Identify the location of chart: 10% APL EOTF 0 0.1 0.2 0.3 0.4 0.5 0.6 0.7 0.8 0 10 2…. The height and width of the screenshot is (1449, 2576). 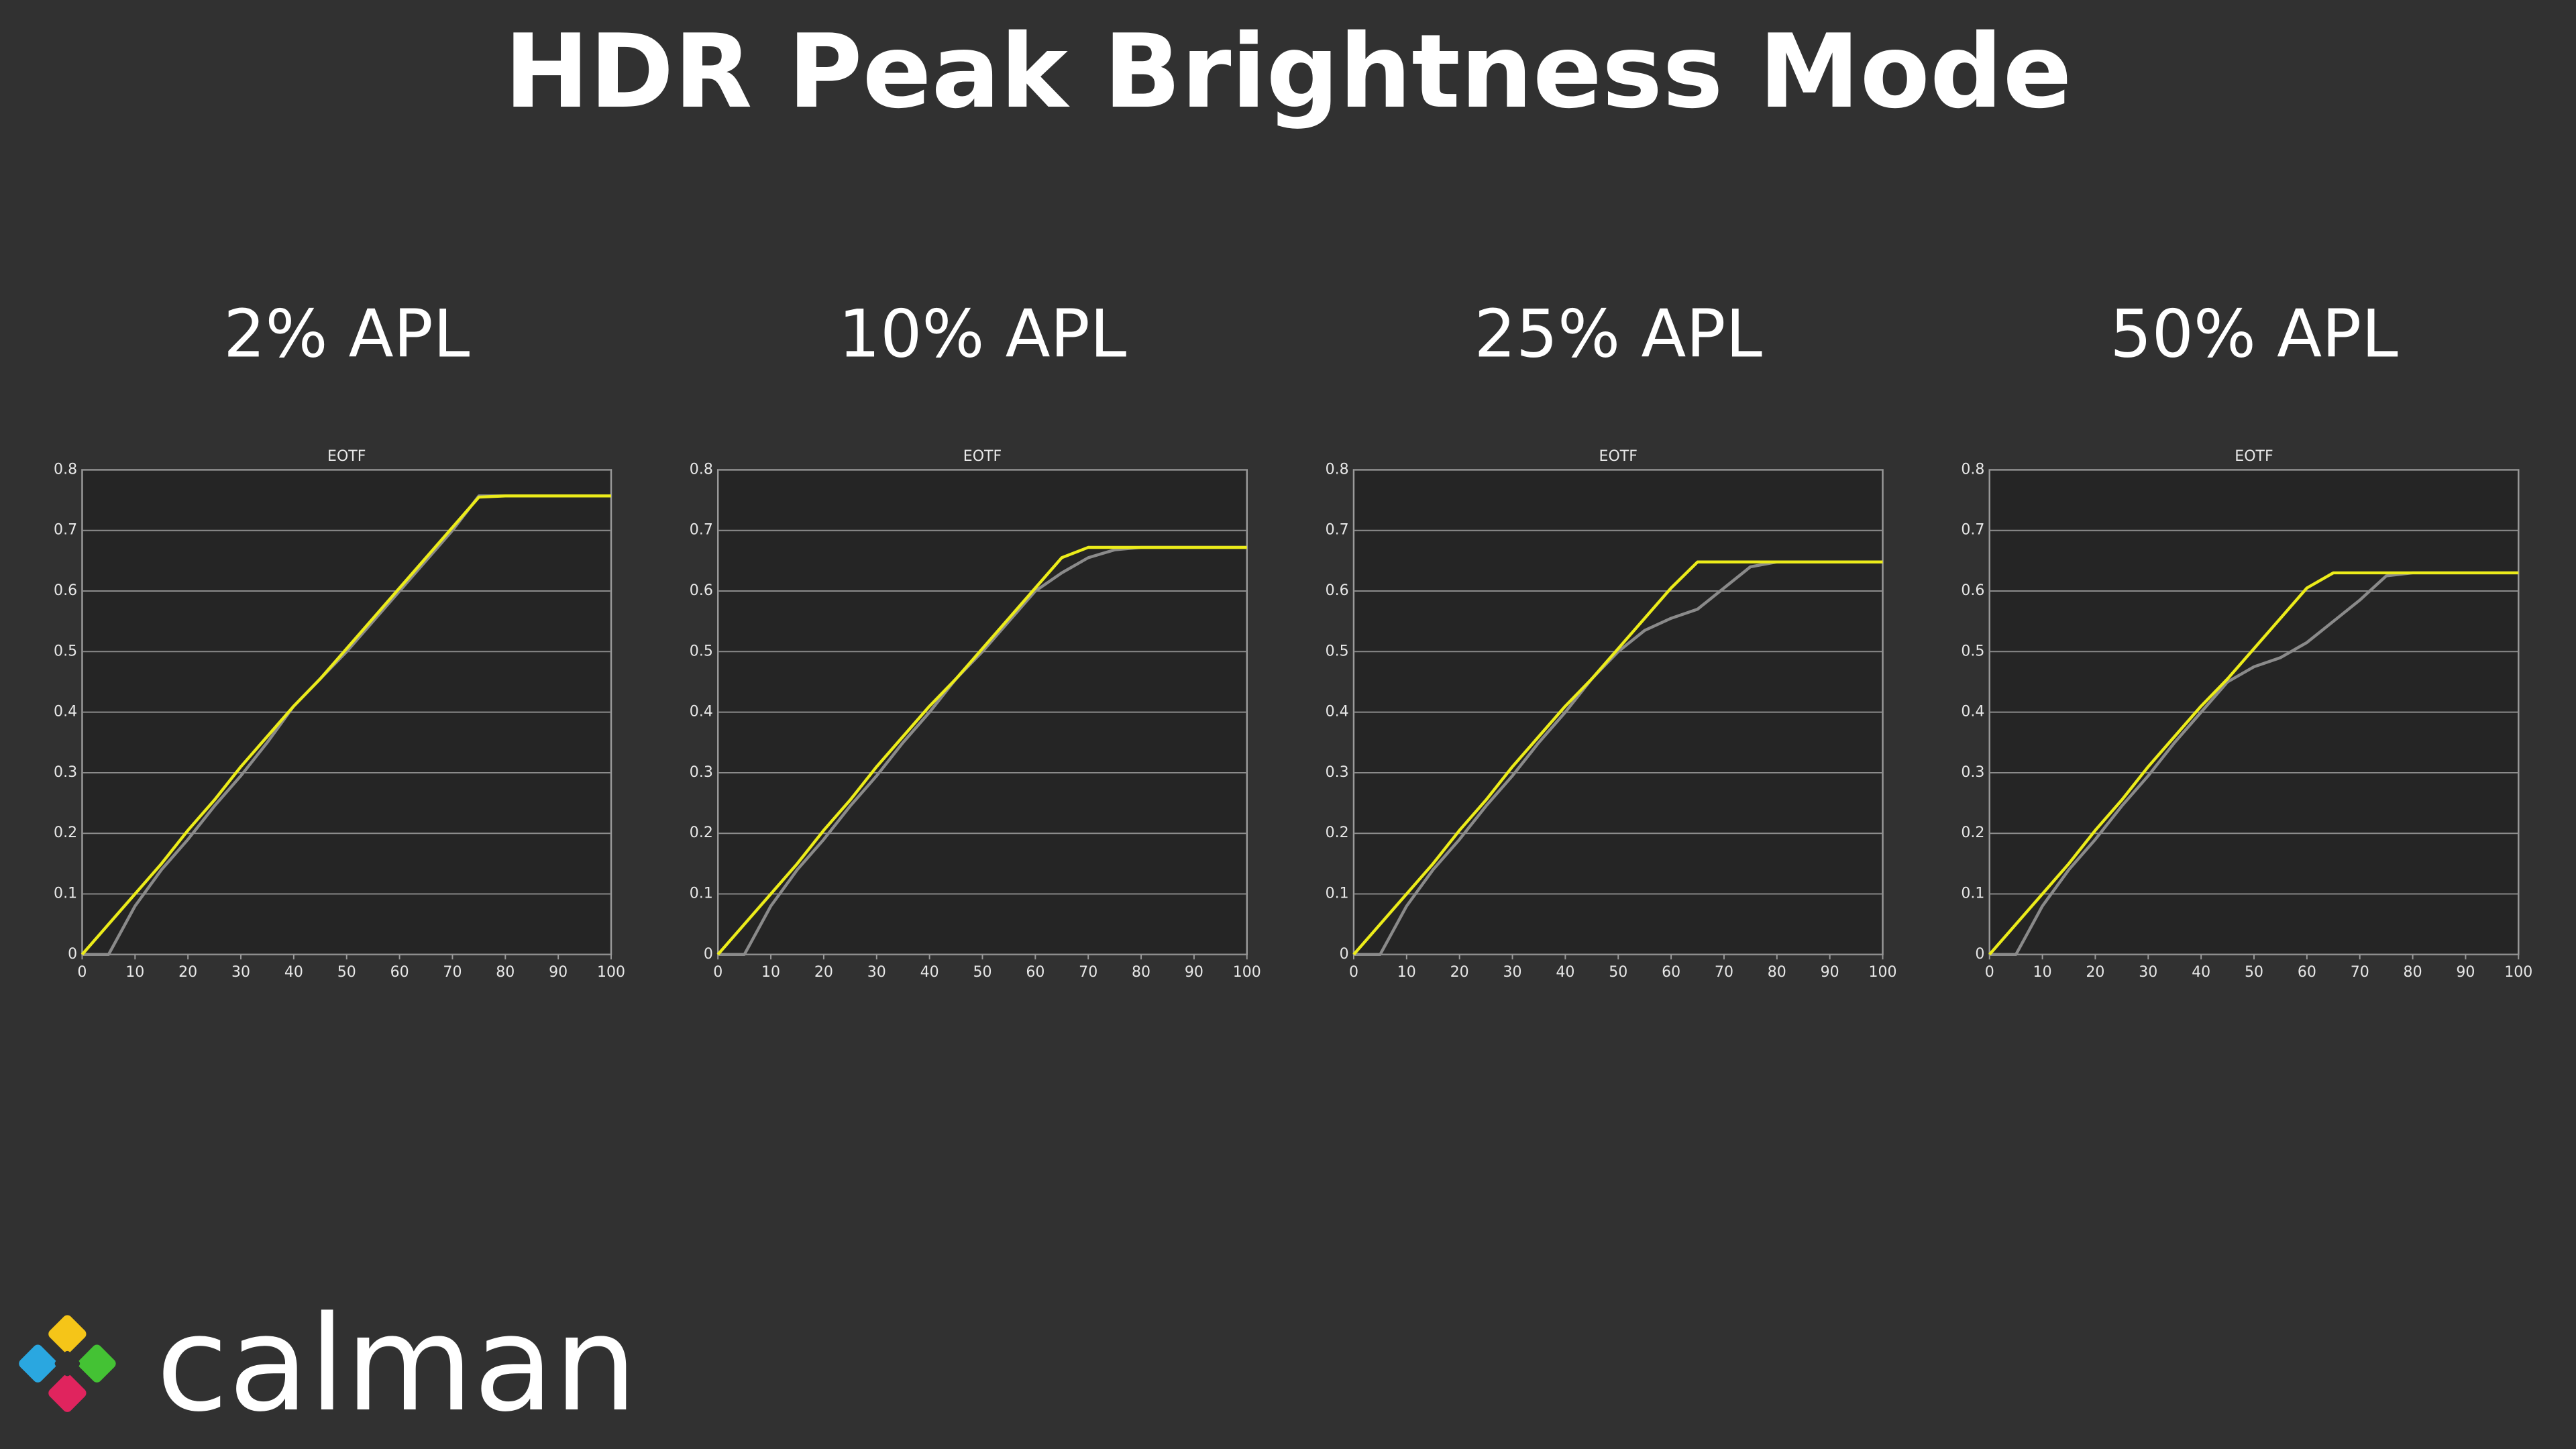
(975, 638).